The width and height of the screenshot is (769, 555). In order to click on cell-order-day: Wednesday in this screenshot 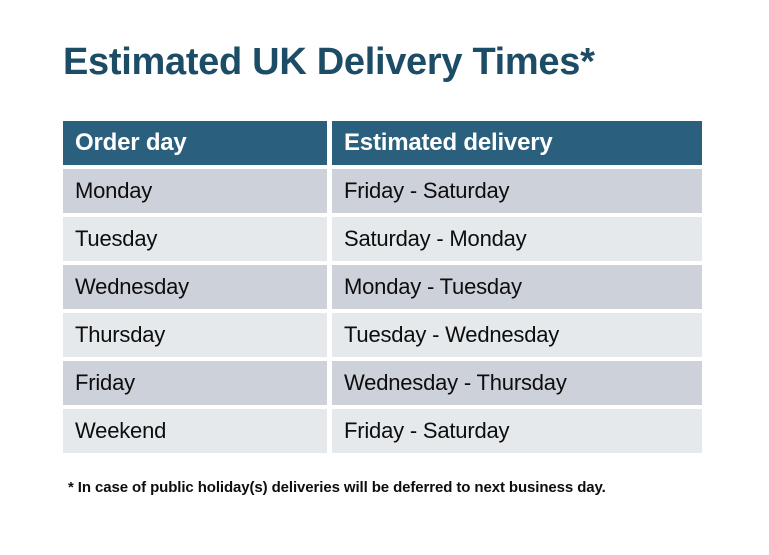, I will do `click(195, 287)`.